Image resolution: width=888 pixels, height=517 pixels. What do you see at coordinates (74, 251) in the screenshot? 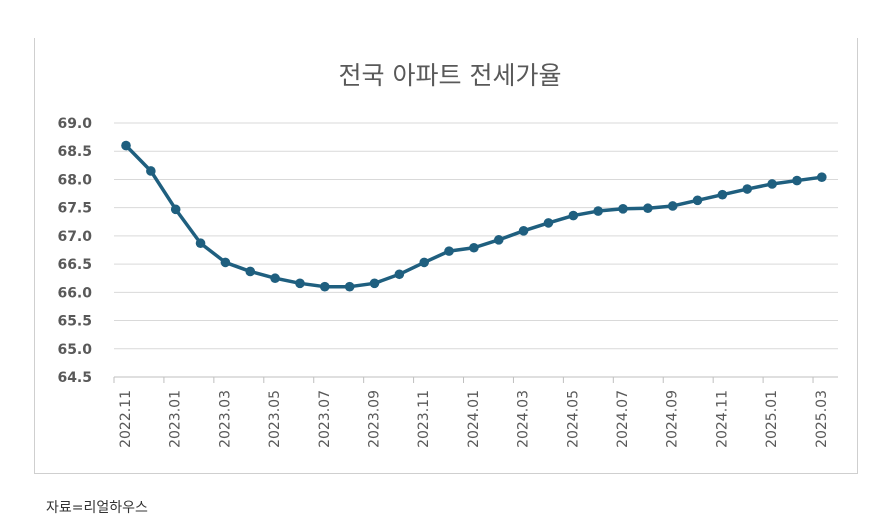
I see `y-axis-ticks: 69.0 68.5 68.0 67.5 67.0 66.5 66.0 65.5 65.0 64.5` at bounding box center [74, 251].